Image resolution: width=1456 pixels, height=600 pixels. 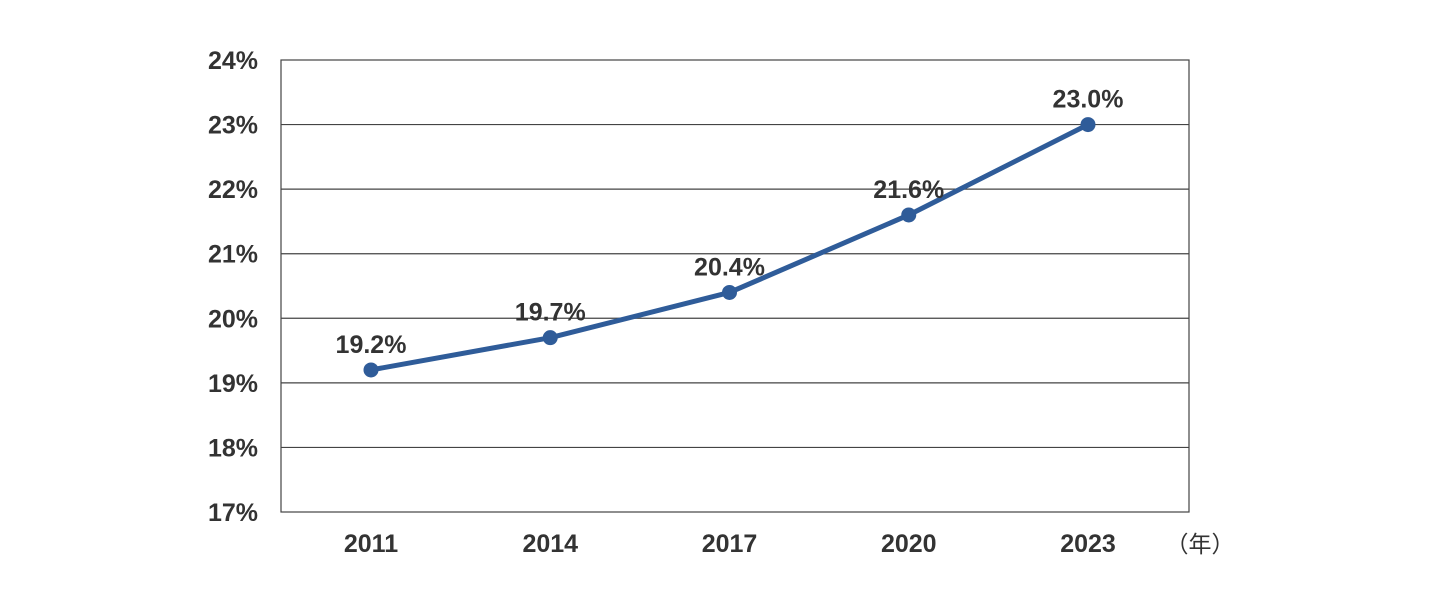 I want to click on y-tick-label: 18%, so click(x=233, y=448).